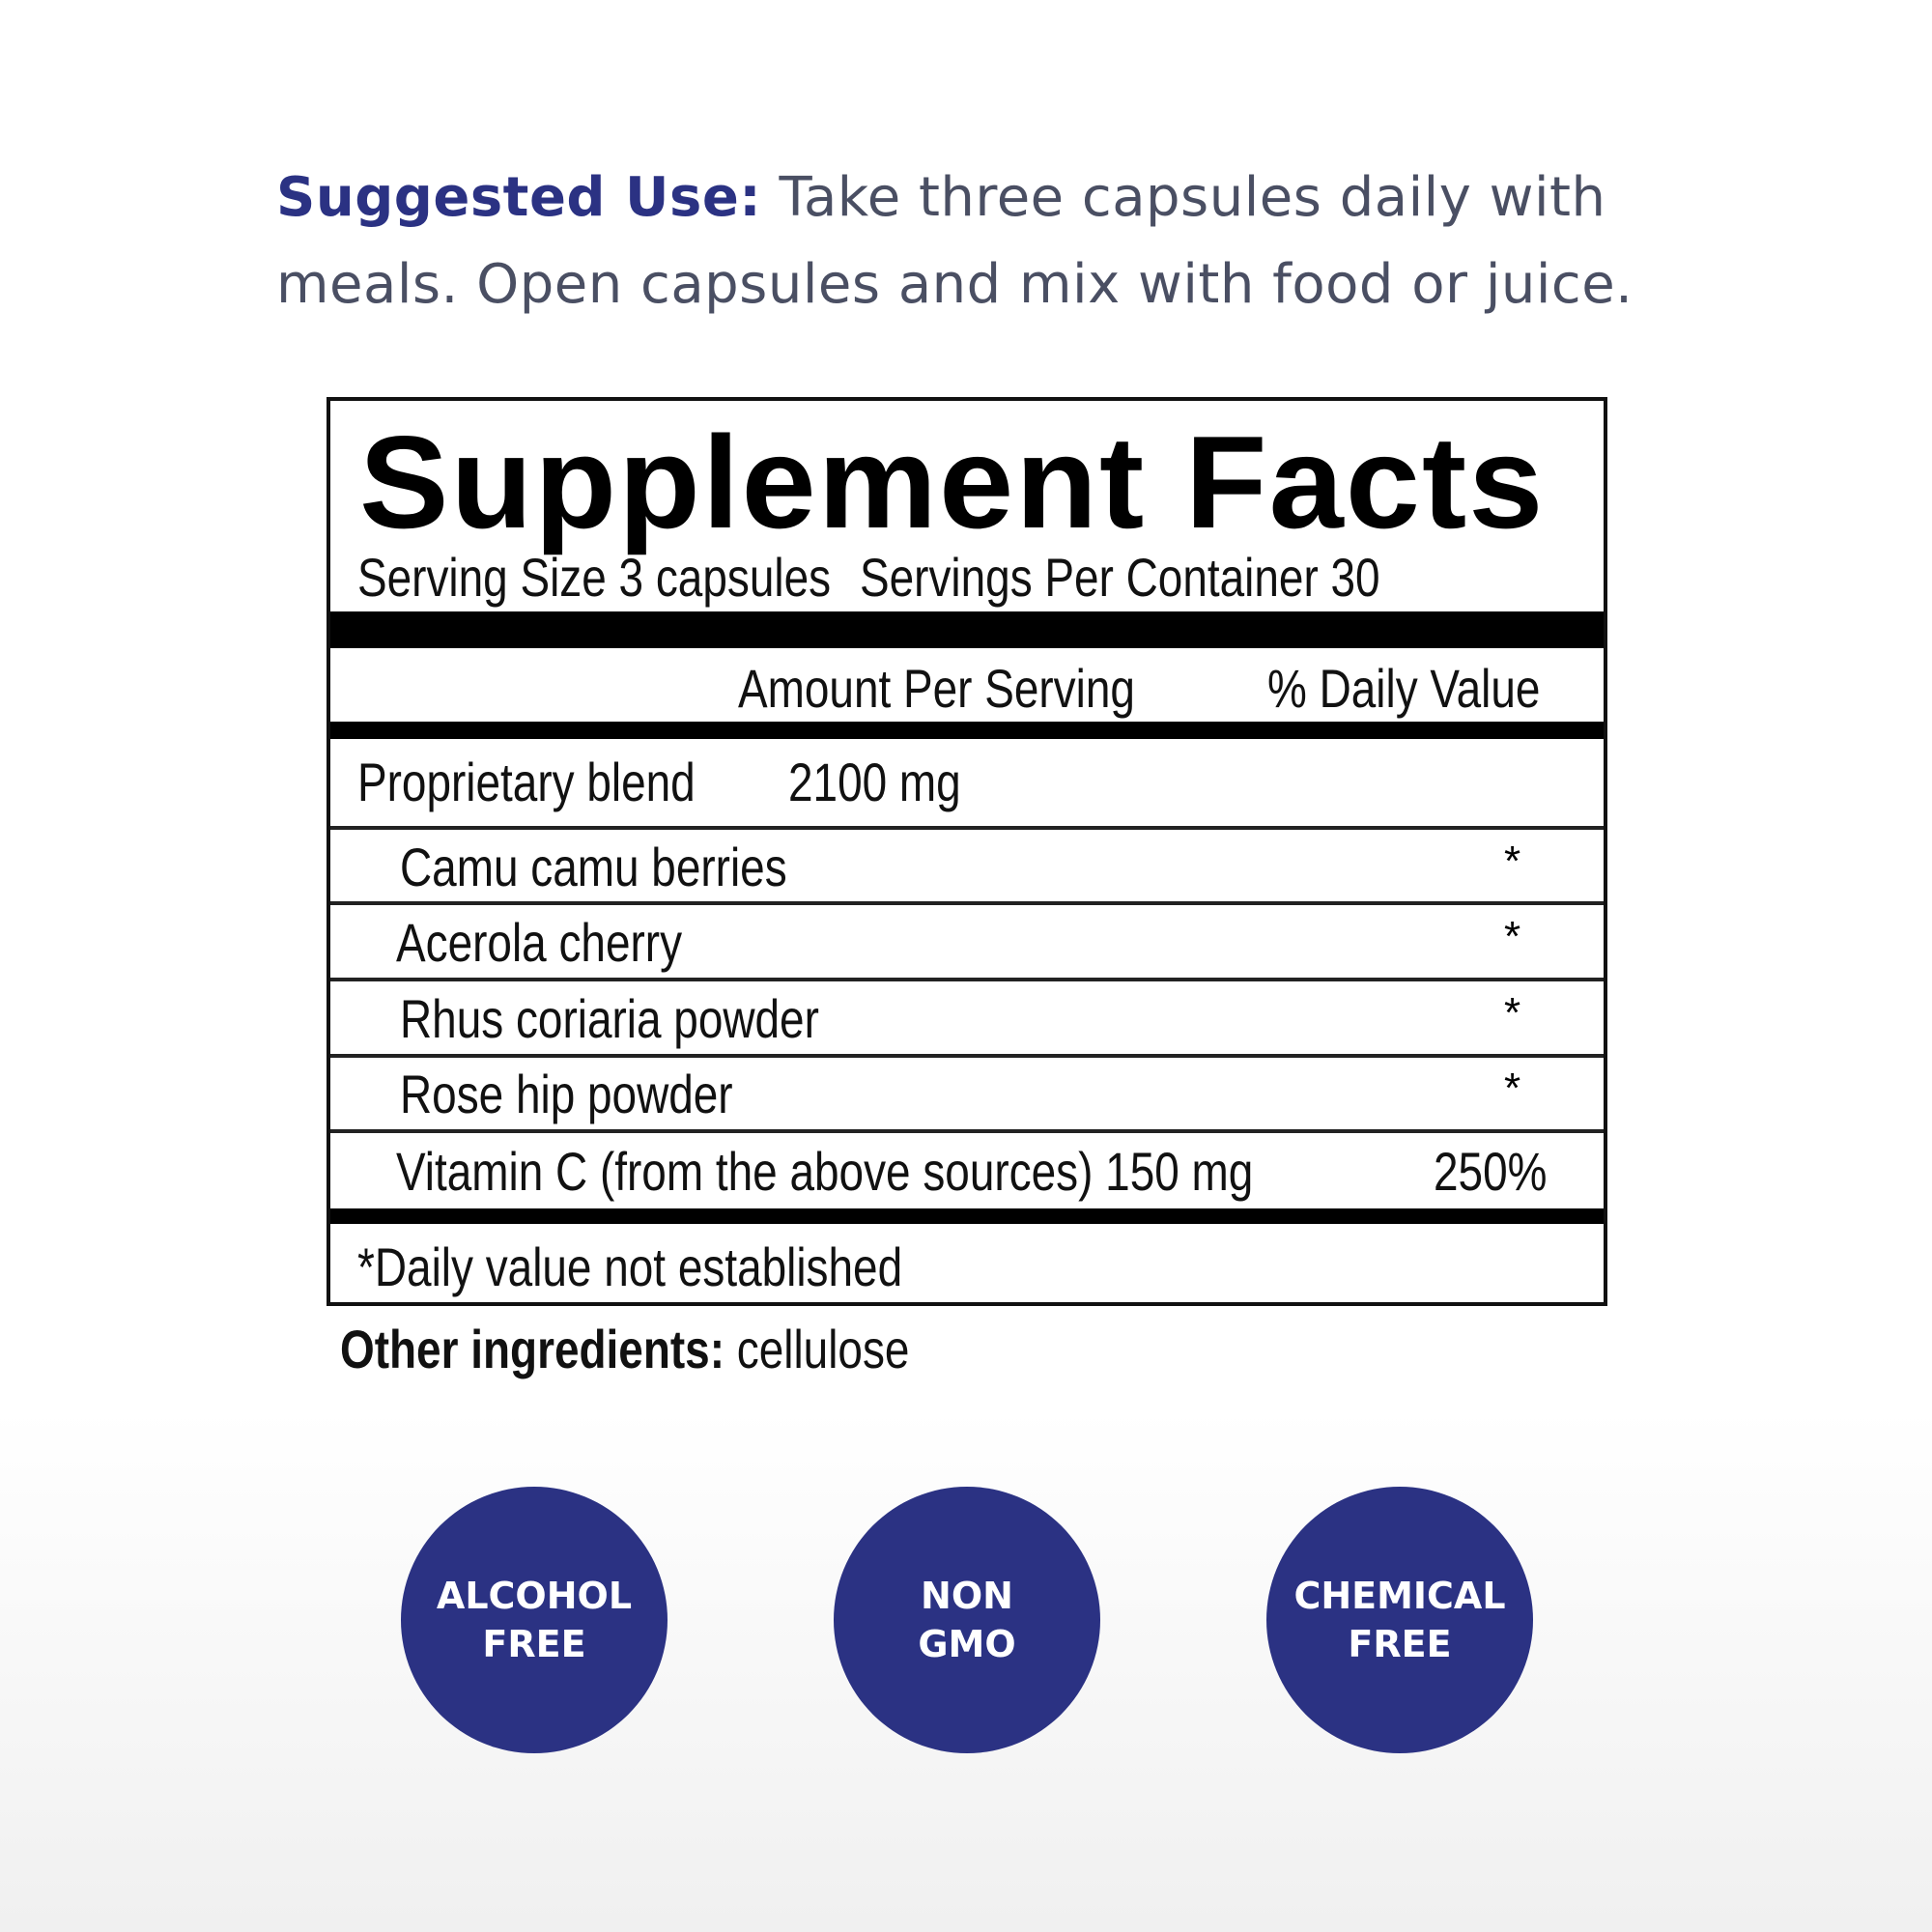 The height and width of the screenshot is (1932, 1932). Describe the element at coordinates (566, 1094) in the screenshot. I see `ingredient-name: Rose hip powder` at that location.